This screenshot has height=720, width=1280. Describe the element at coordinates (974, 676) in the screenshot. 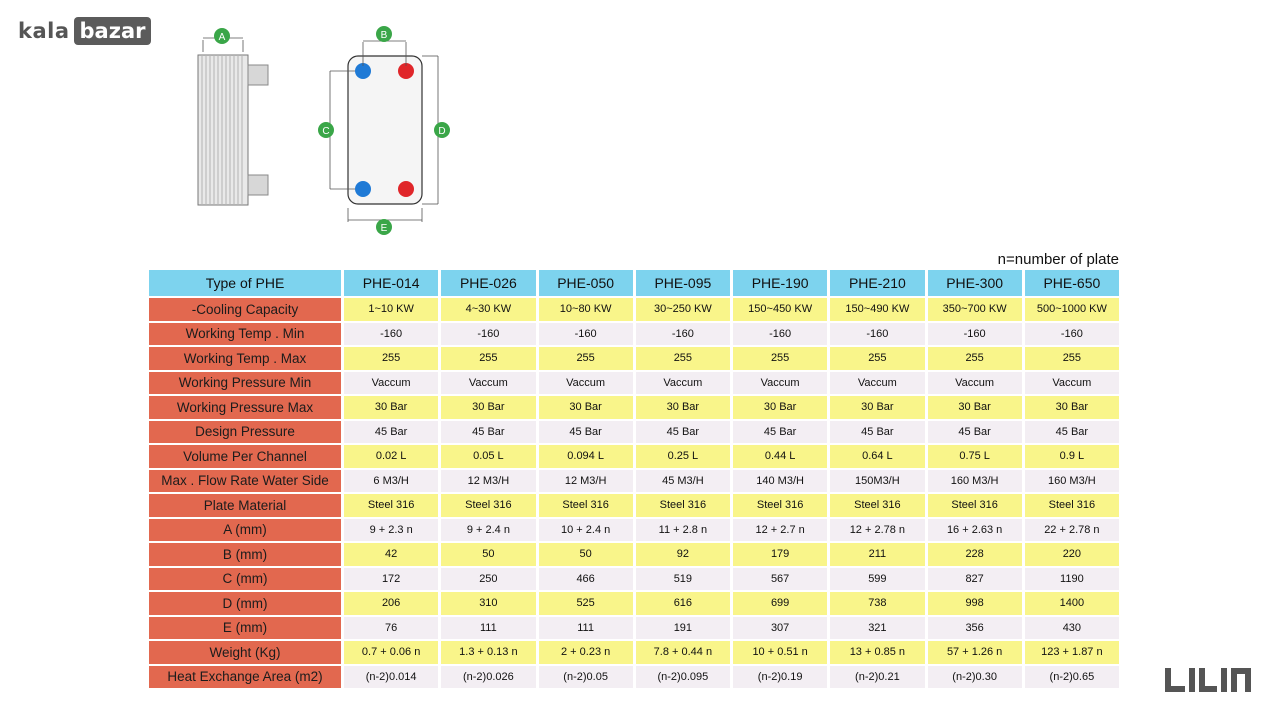

I see `table-cell: (n-2)0.30` at that location.